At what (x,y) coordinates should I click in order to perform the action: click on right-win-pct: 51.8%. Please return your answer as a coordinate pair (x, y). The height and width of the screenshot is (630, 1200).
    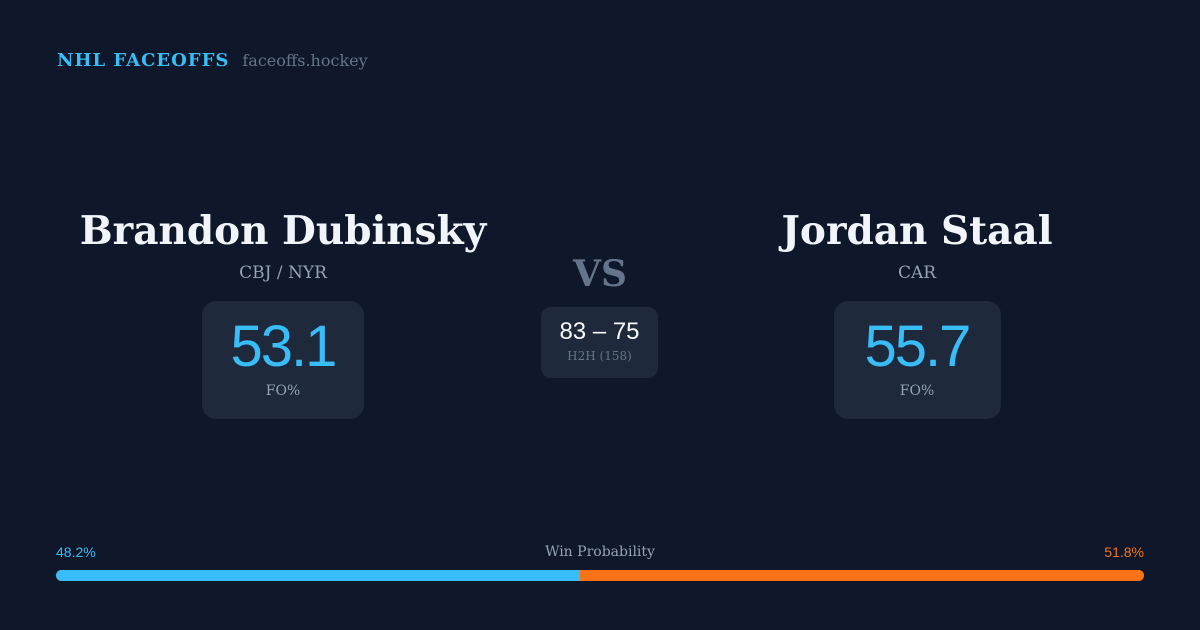
    Looking at the image, I should click on (1124, 552).